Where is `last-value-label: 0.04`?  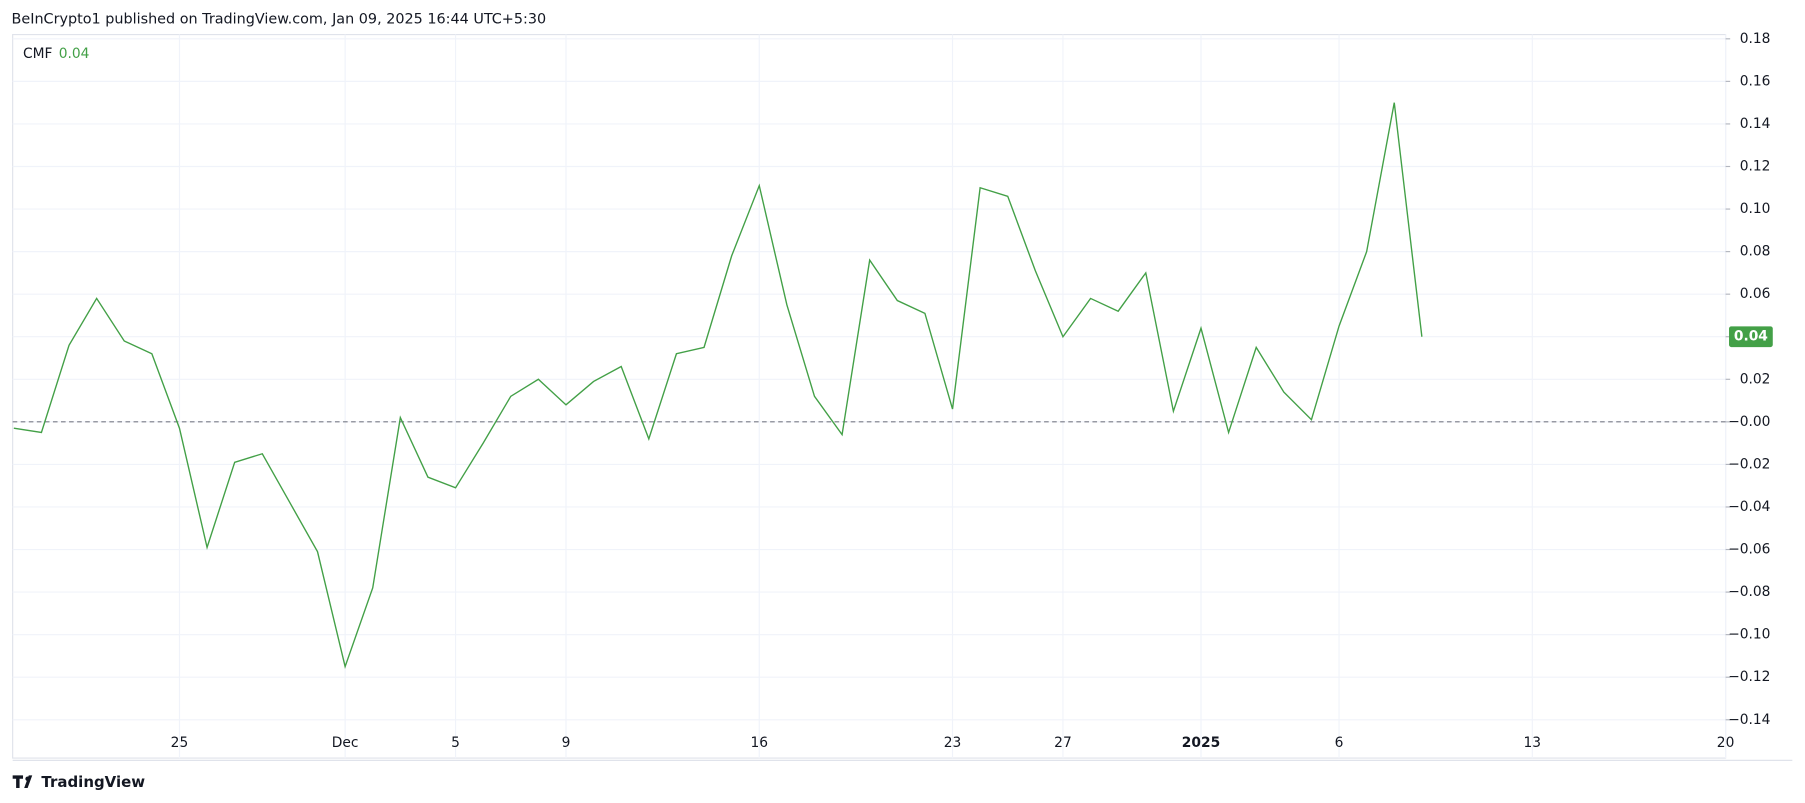 last-value-label: 0.04 is located at coordinates (1751, 337).